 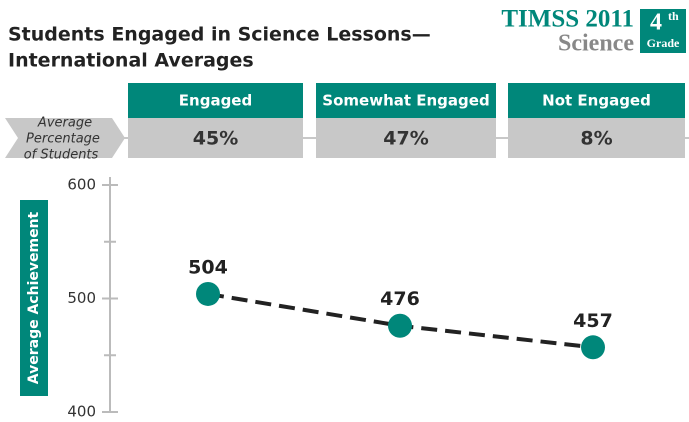 I want to click on grade-word: Grade, so click(x=663, y=43).